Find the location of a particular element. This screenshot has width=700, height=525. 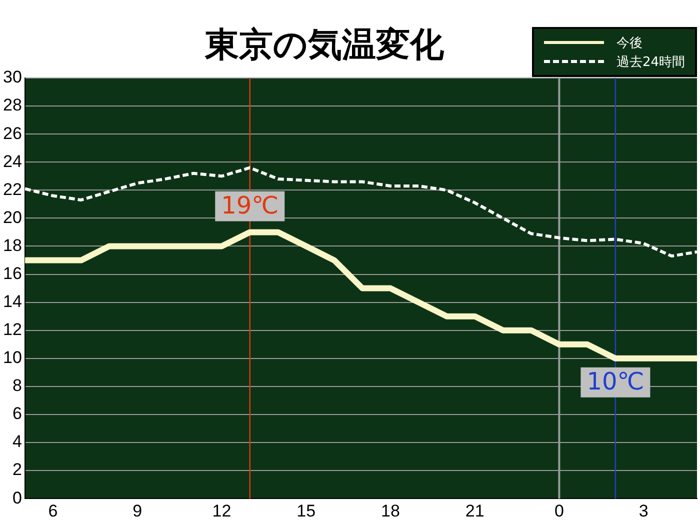

legend-label: 今後 is located at coordinates (629, 43).